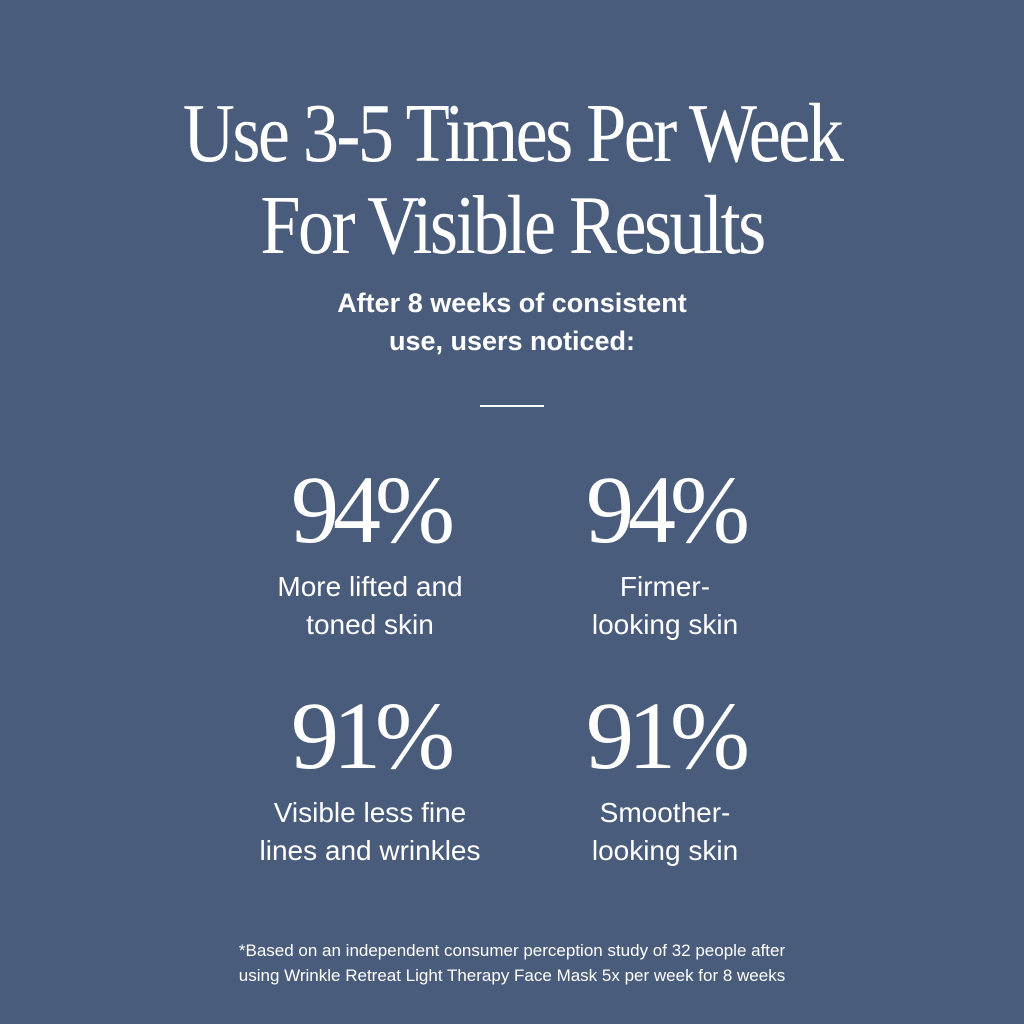 This screenshot has height=1024, width=1024. I want to click on stat-lifted: 94% More lifted and toned skin, so click(370, 553).